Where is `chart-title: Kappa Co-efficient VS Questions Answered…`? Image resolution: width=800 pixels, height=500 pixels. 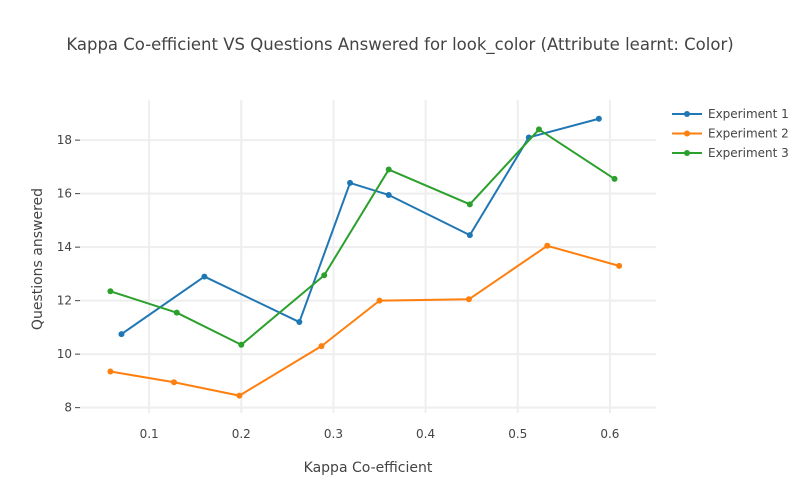 chart-title: Kappa Co-efficient VS Questions Answered… is located at coordinates (399, 45).